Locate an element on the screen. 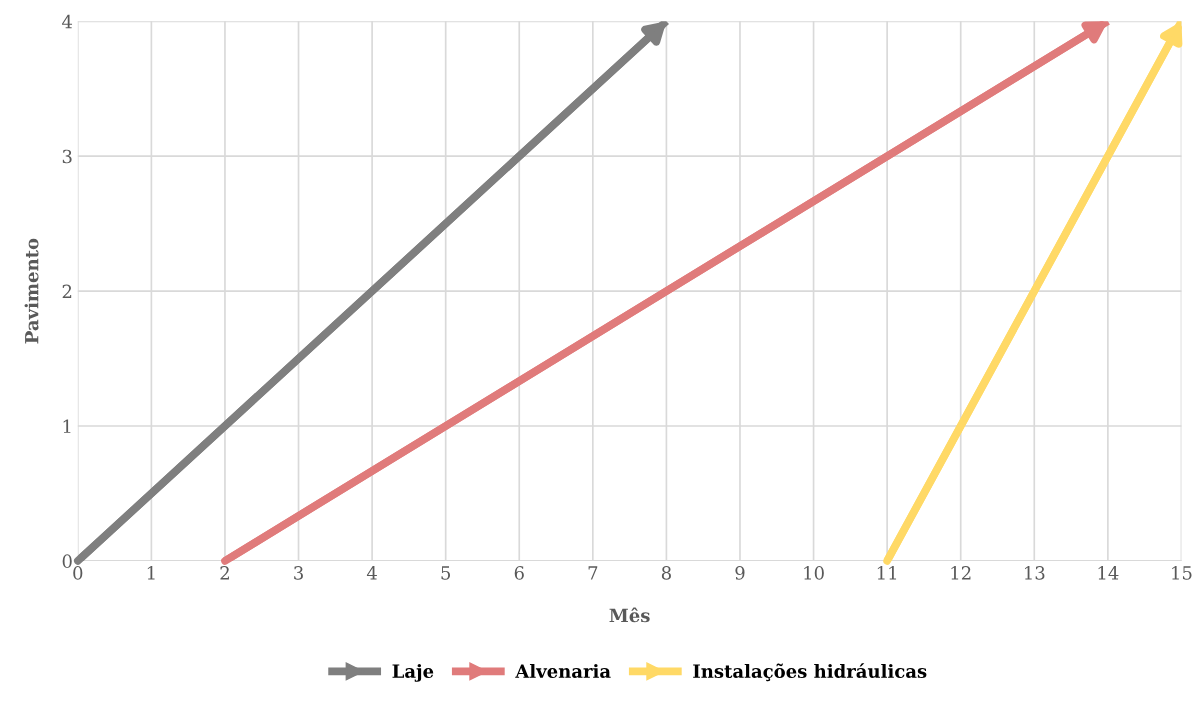 This screenshot has height=710, width=1197. x-tick-label: 8 is located at coordinates (666, 573).